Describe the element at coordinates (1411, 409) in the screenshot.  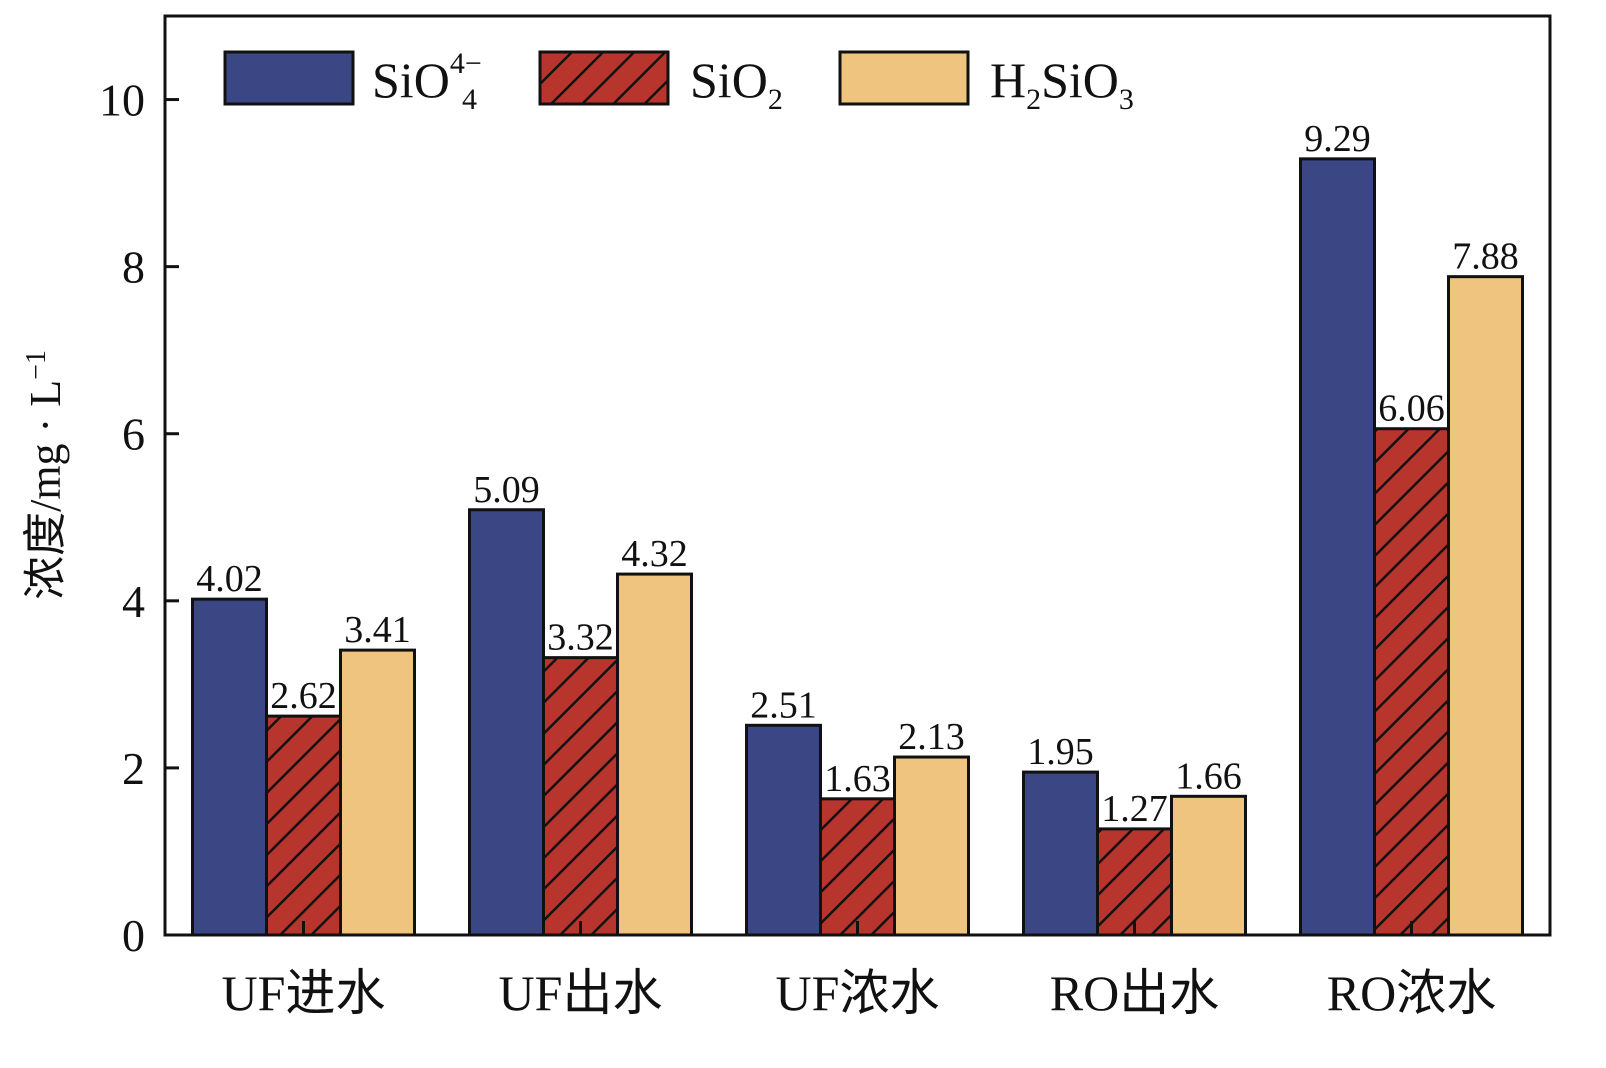
I see `data-label-sio2-5: 6.06` at that location.